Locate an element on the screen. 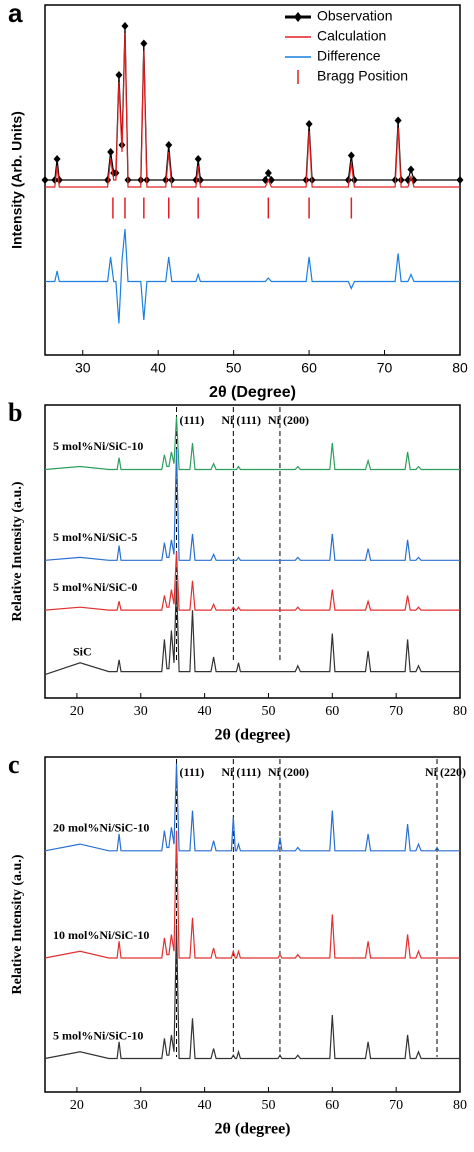 The image size is (474, 1152). y-axis-label: Intensity (Arb. Units) is located at coordinates (17, 180).